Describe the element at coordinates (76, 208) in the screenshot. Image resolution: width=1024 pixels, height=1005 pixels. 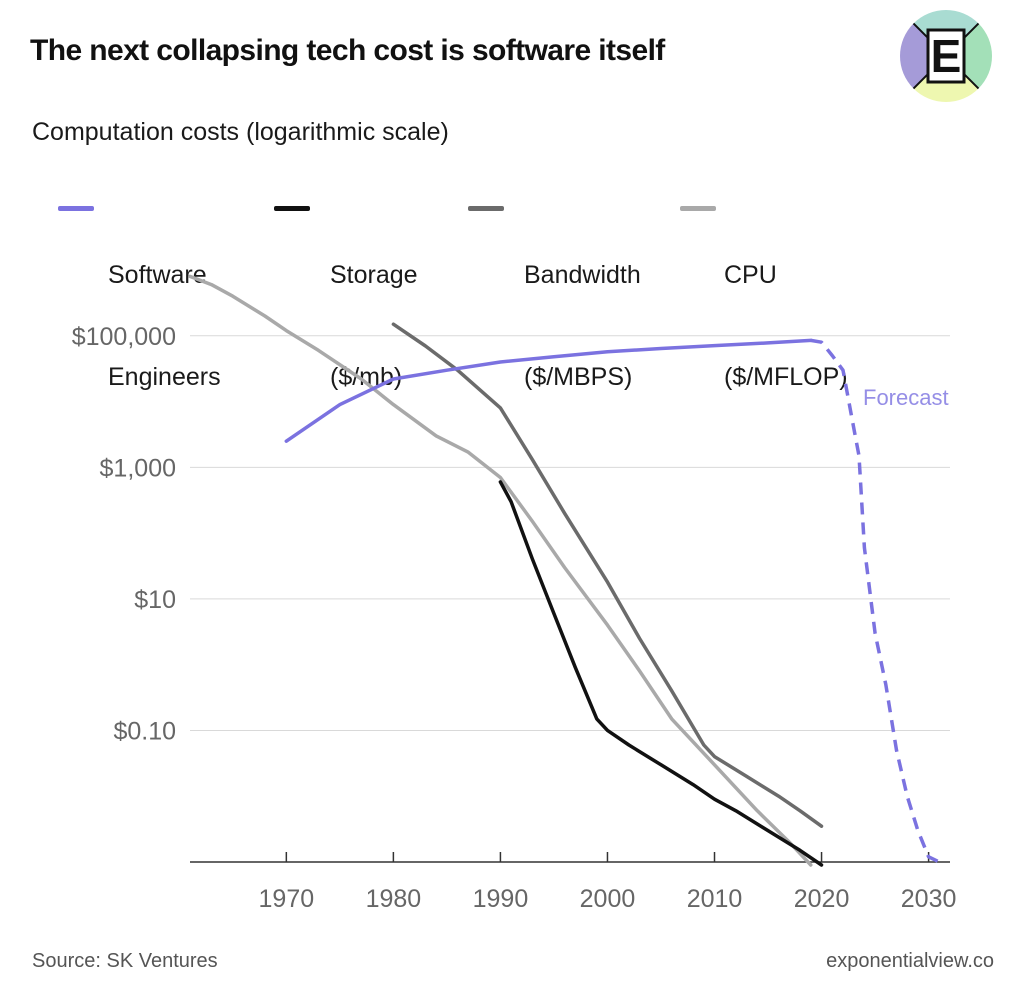
I see `legend-swatch-software-engineers` at that location.